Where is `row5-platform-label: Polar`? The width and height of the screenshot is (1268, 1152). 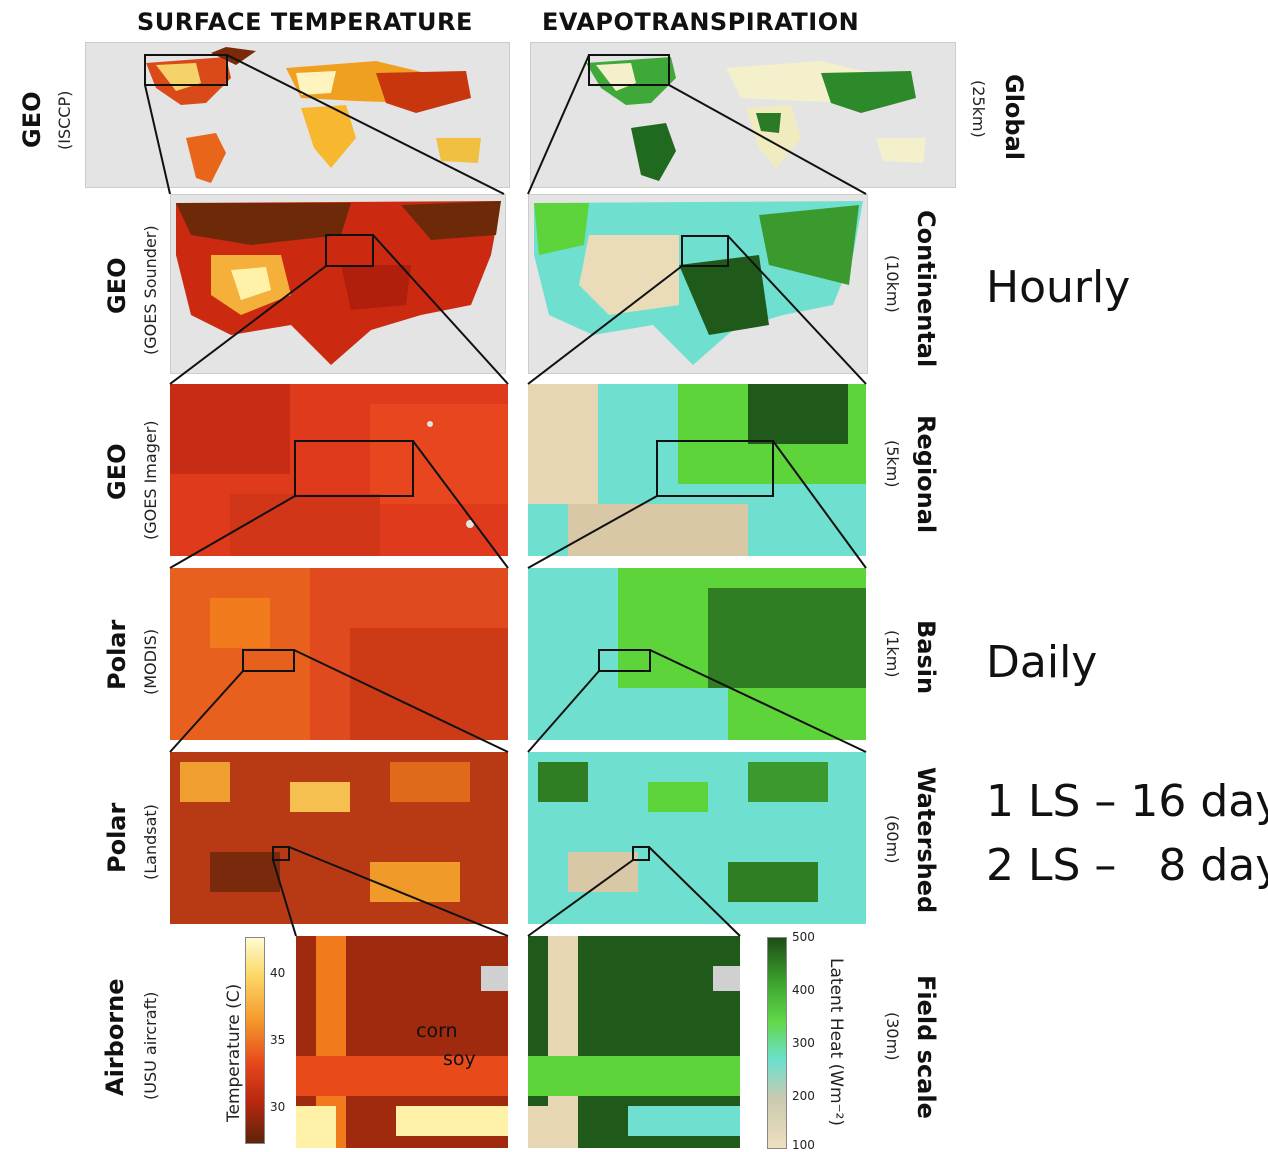 row5-platform-label: Polar is located at coordinates (117, 837).